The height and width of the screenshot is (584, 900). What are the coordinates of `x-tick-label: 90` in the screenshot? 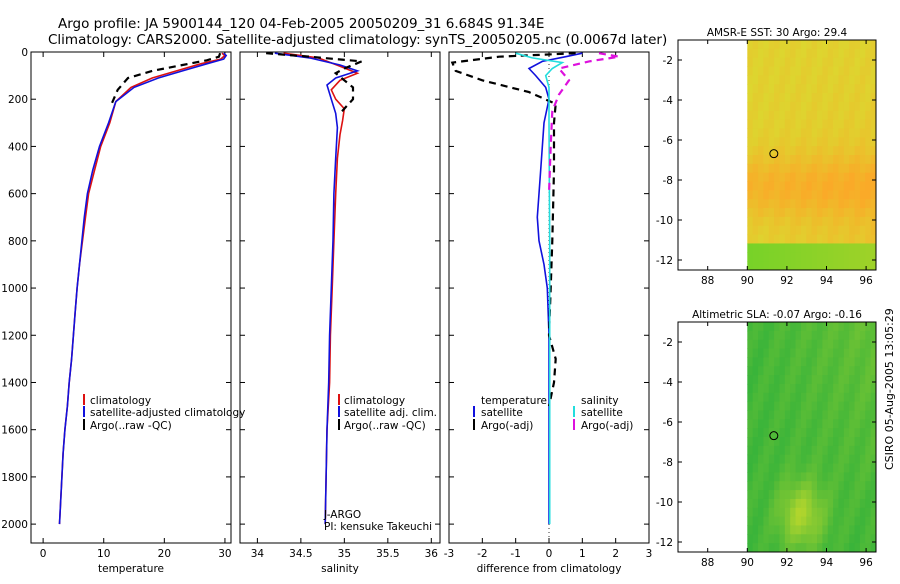 It's located at (747, 563).